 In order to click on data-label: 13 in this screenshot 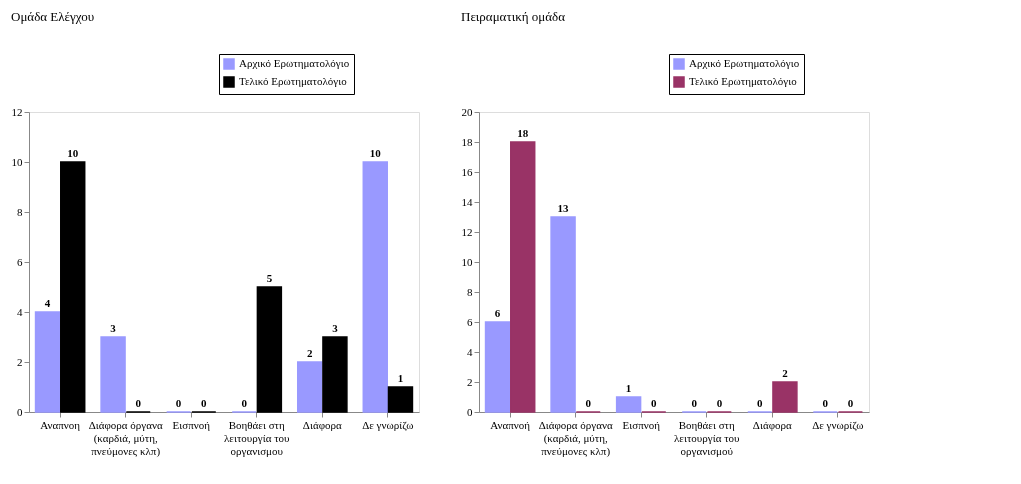, I will do `click(563, 208)`.